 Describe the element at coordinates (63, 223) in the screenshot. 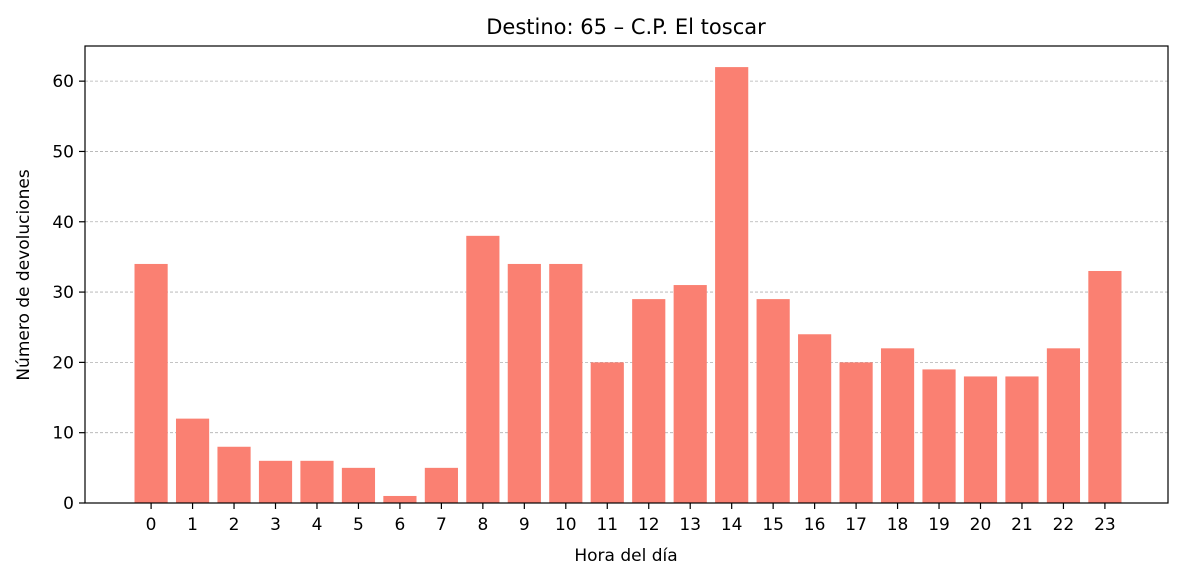

I see `y-tick-label: 40` at that location.